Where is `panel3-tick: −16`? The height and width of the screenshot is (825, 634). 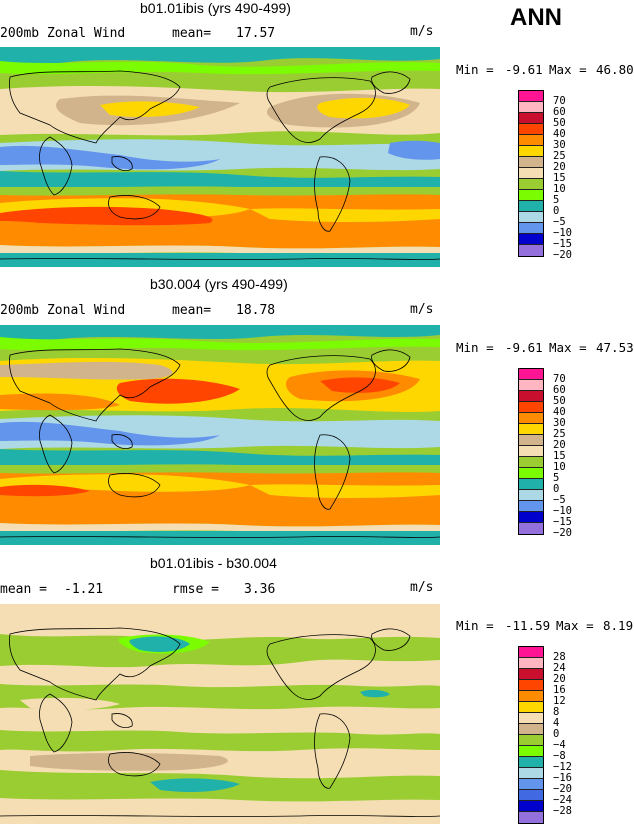
panel3-tick: −16 is located at coordinates (562, 778).